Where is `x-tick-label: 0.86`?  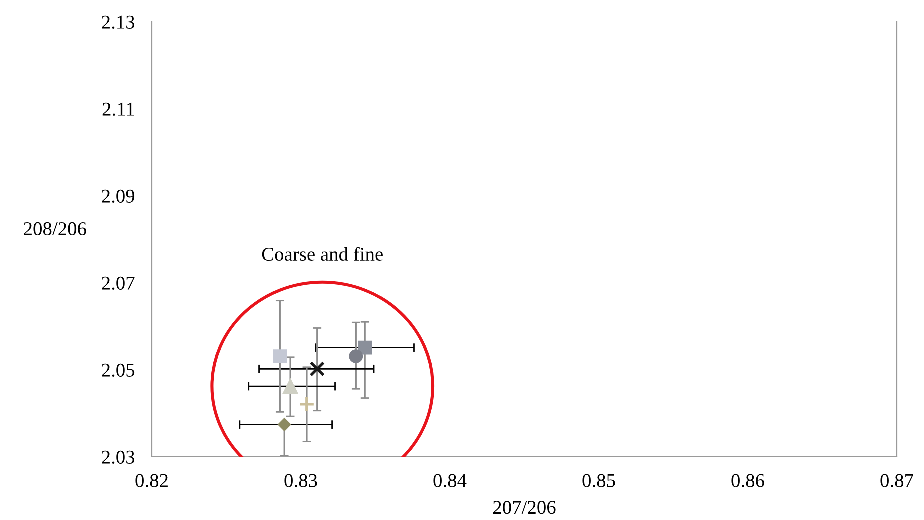 x-tick-label: 0.86 is located at coordinates (748, 481).